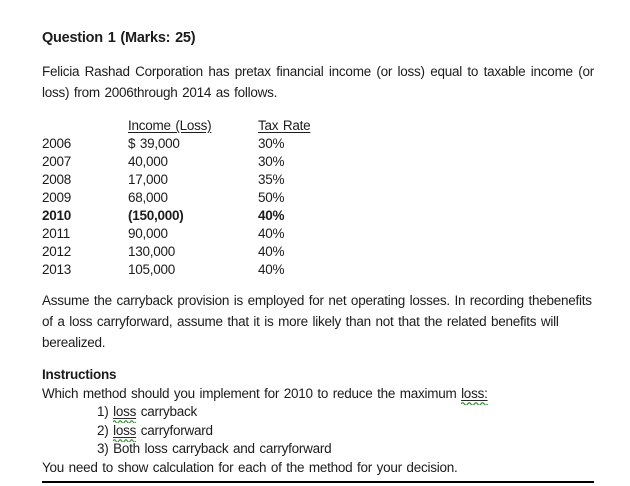 The image size is (630, 486). I want to click on grammar-flagged-word: loss:, so click(474, 395).